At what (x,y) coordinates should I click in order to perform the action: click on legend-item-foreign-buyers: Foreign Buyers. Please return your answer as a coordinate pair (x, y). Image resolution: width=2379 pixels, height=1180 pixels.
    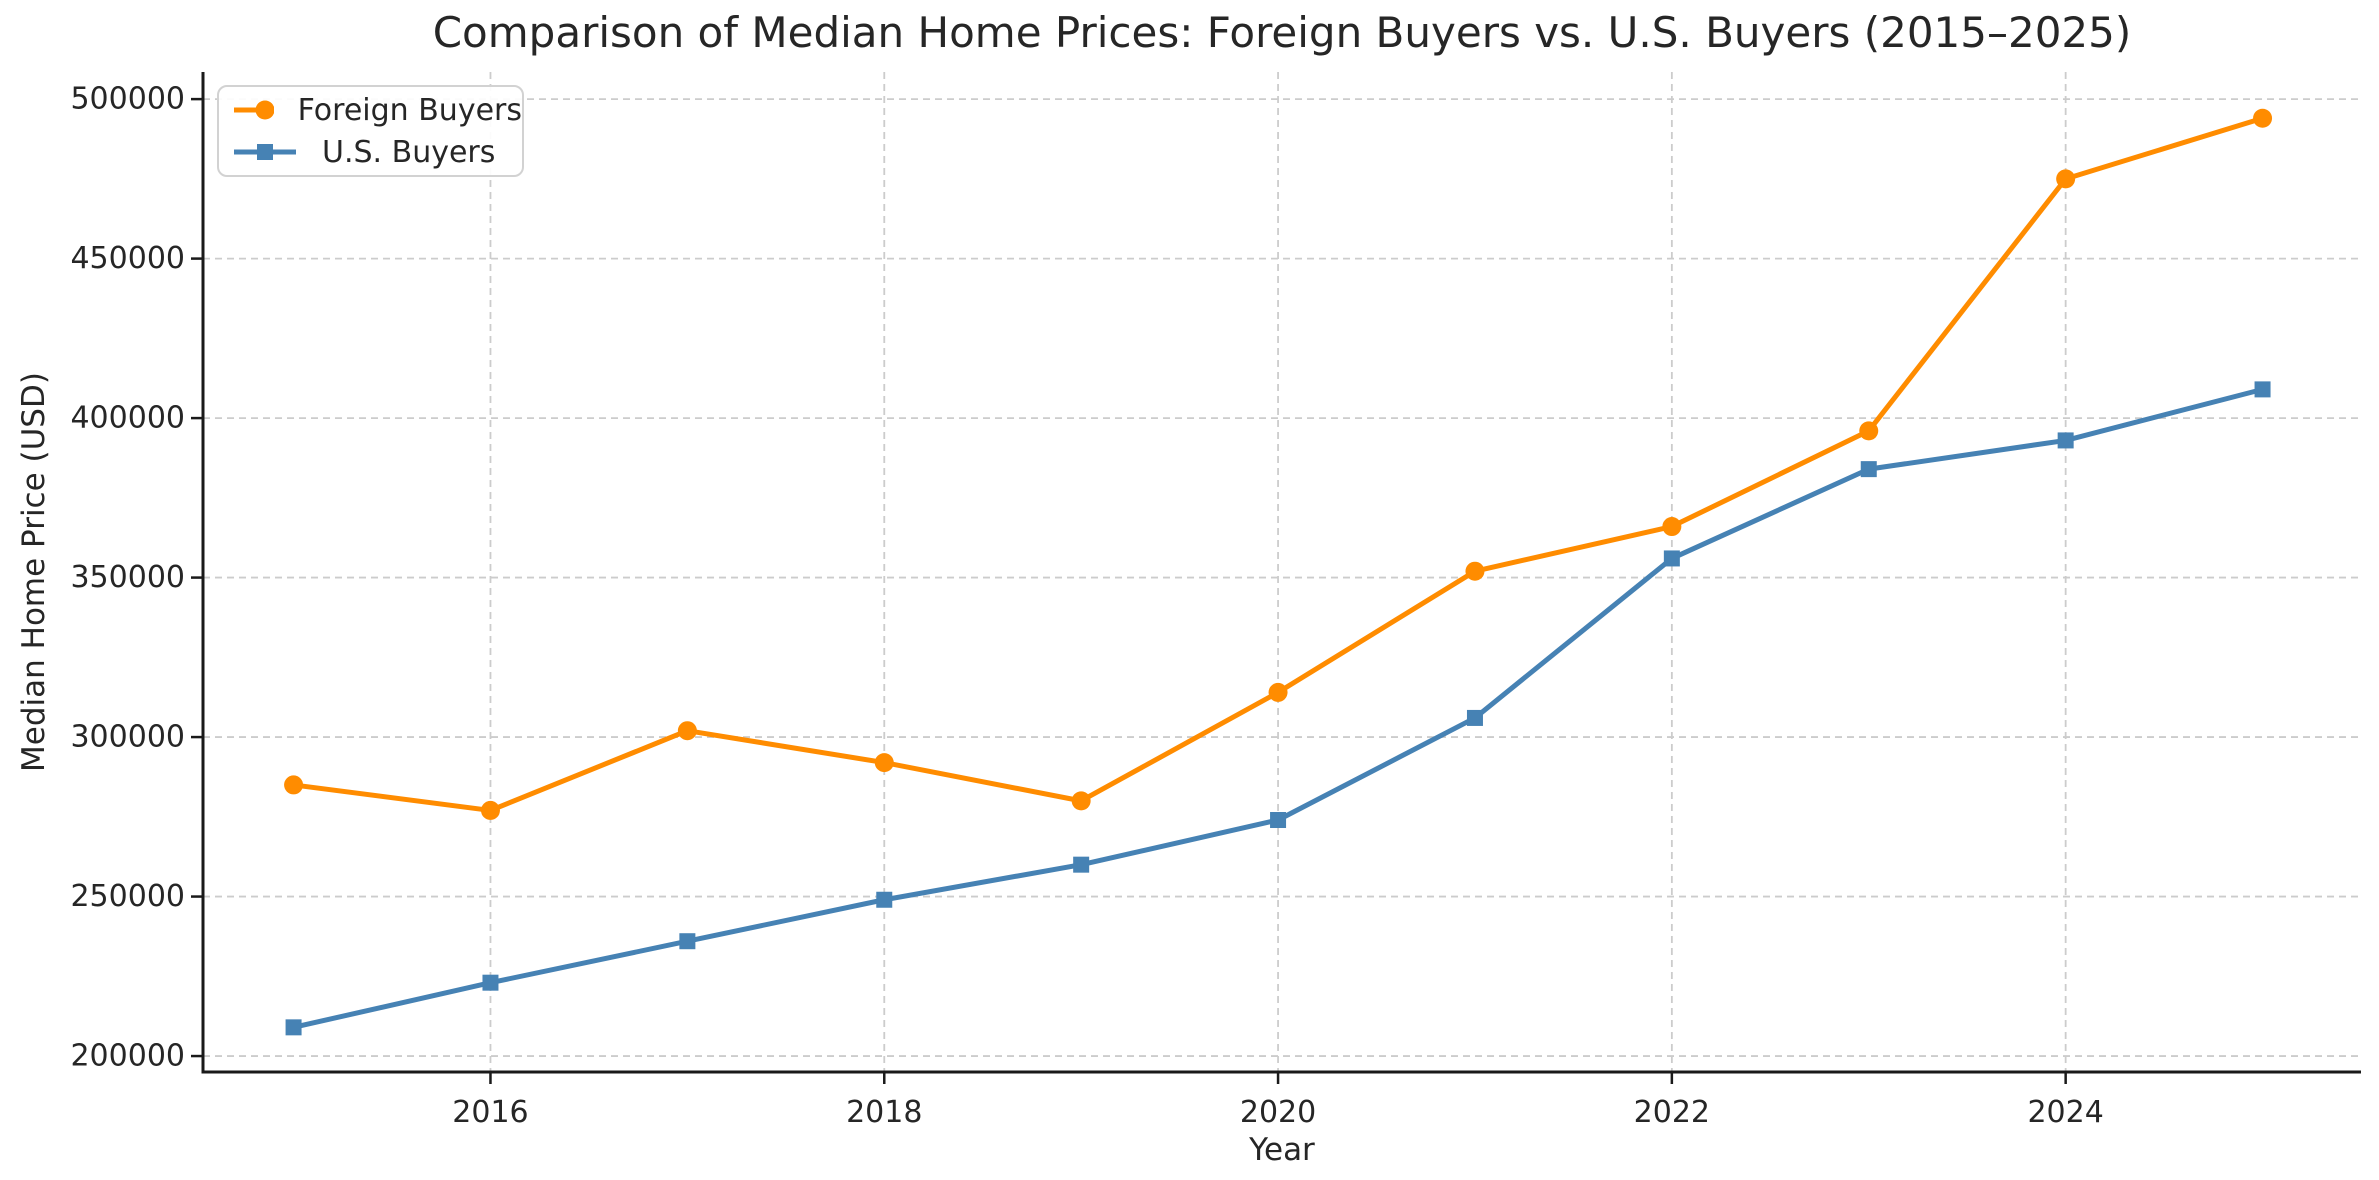
    Looking at the image, I should click on (377, 110).